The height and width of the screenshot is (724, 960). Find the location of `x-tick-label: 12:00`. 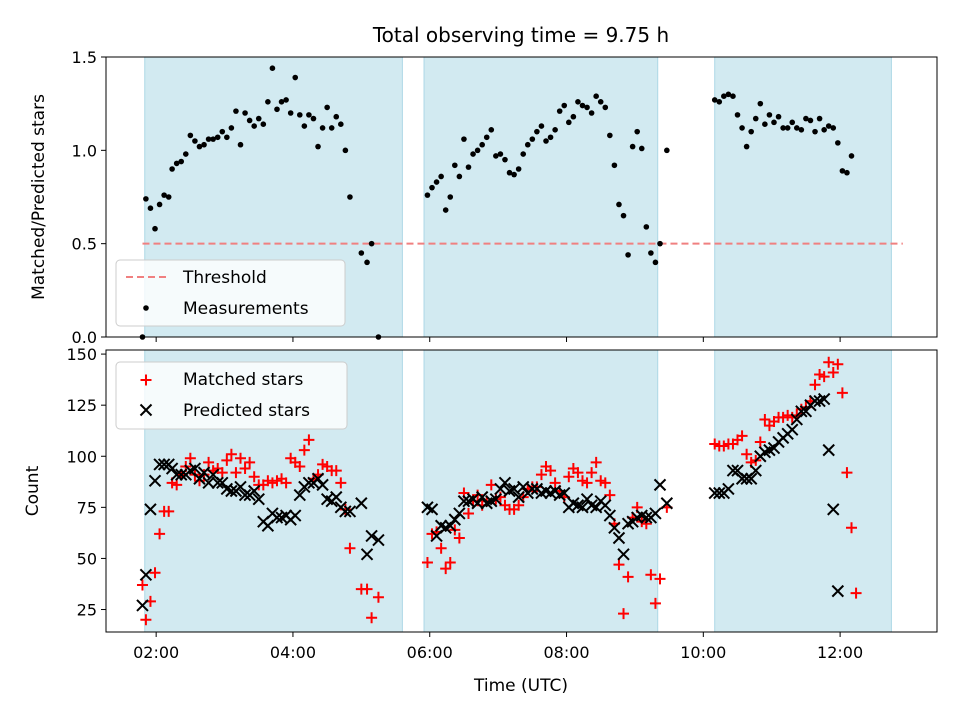

x-tick-label: 12:00 is located at coordinates (840, 652).